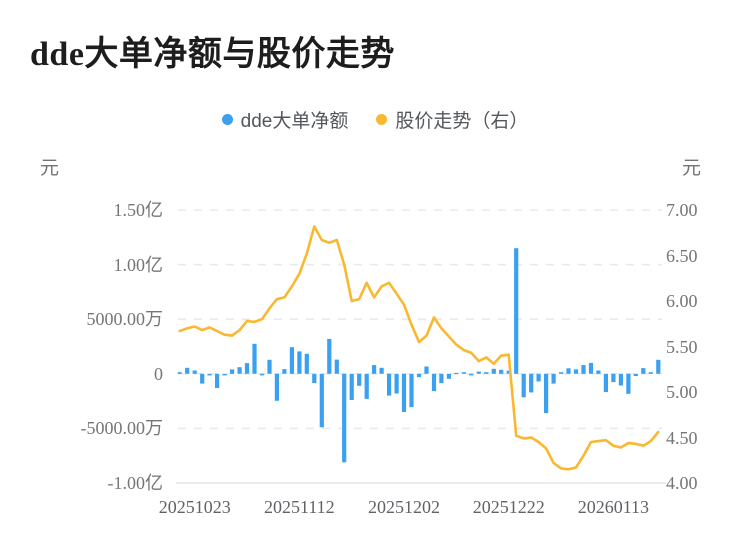 The height and width of the screenshot is (558, 750). I want to click on y-axis-right-tick: 6.50, so click(682, 255).